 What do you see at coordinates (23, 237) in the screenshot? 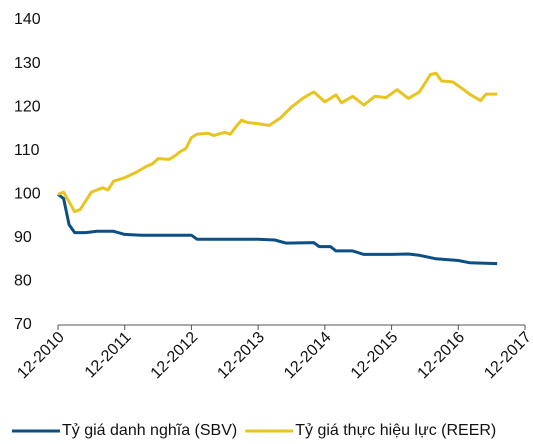
I see `y-tick-label: 90` at bounding box center [23, 237].